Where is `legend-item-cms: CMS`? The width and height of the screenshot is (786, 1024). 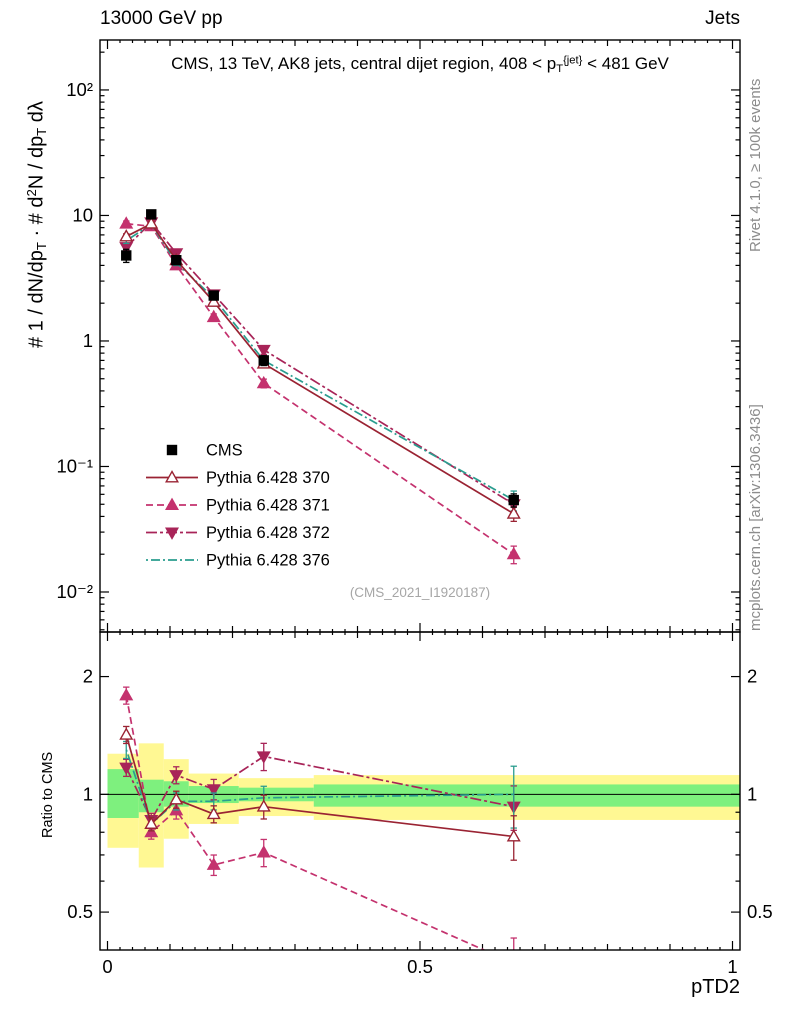
legend-item-cms: CMS is located at coordinates (204, 451).